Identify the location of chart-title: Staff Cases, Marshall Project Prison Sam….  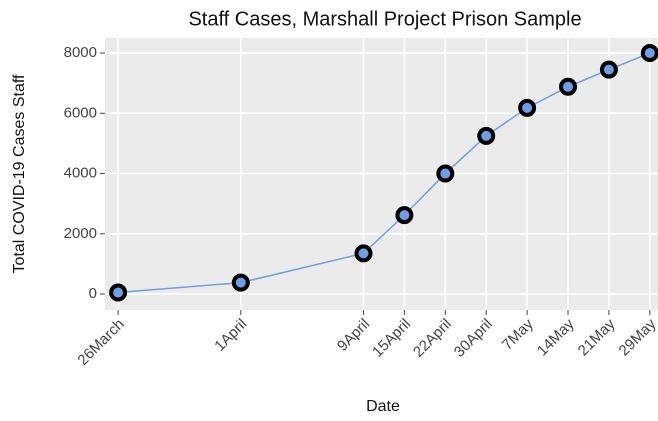
(384, 19).